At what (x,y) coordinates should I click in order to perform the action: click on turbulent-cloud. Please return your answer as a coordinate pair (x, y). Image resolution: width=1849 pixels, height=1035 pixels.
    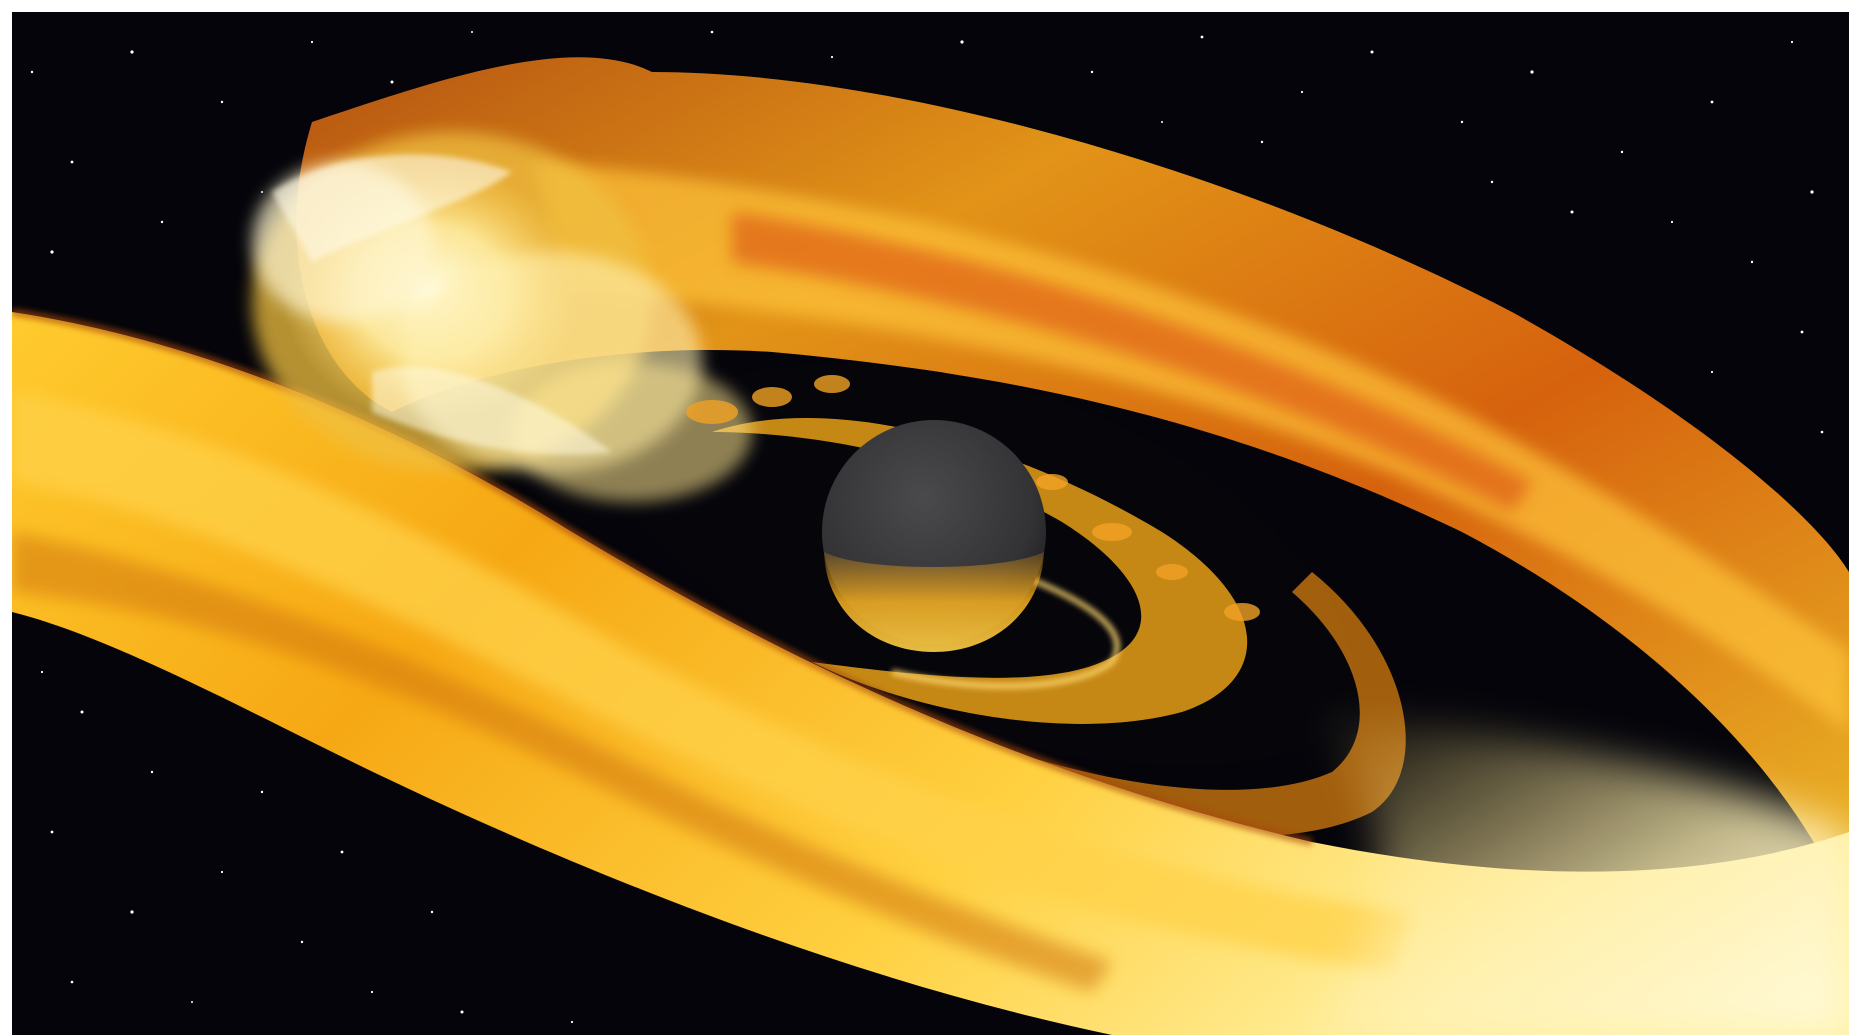
    Looking at the image, I should click on (502, 317).